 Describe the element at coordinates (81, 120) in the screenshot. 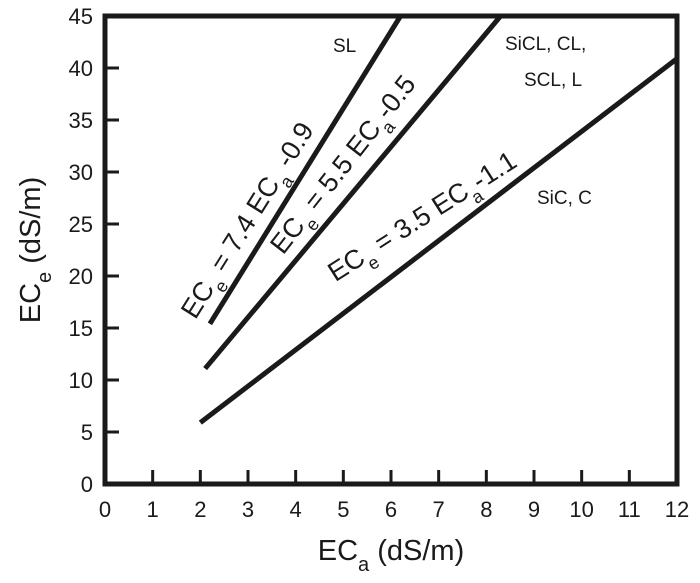

I see `y-tick-label: 35` at that location.